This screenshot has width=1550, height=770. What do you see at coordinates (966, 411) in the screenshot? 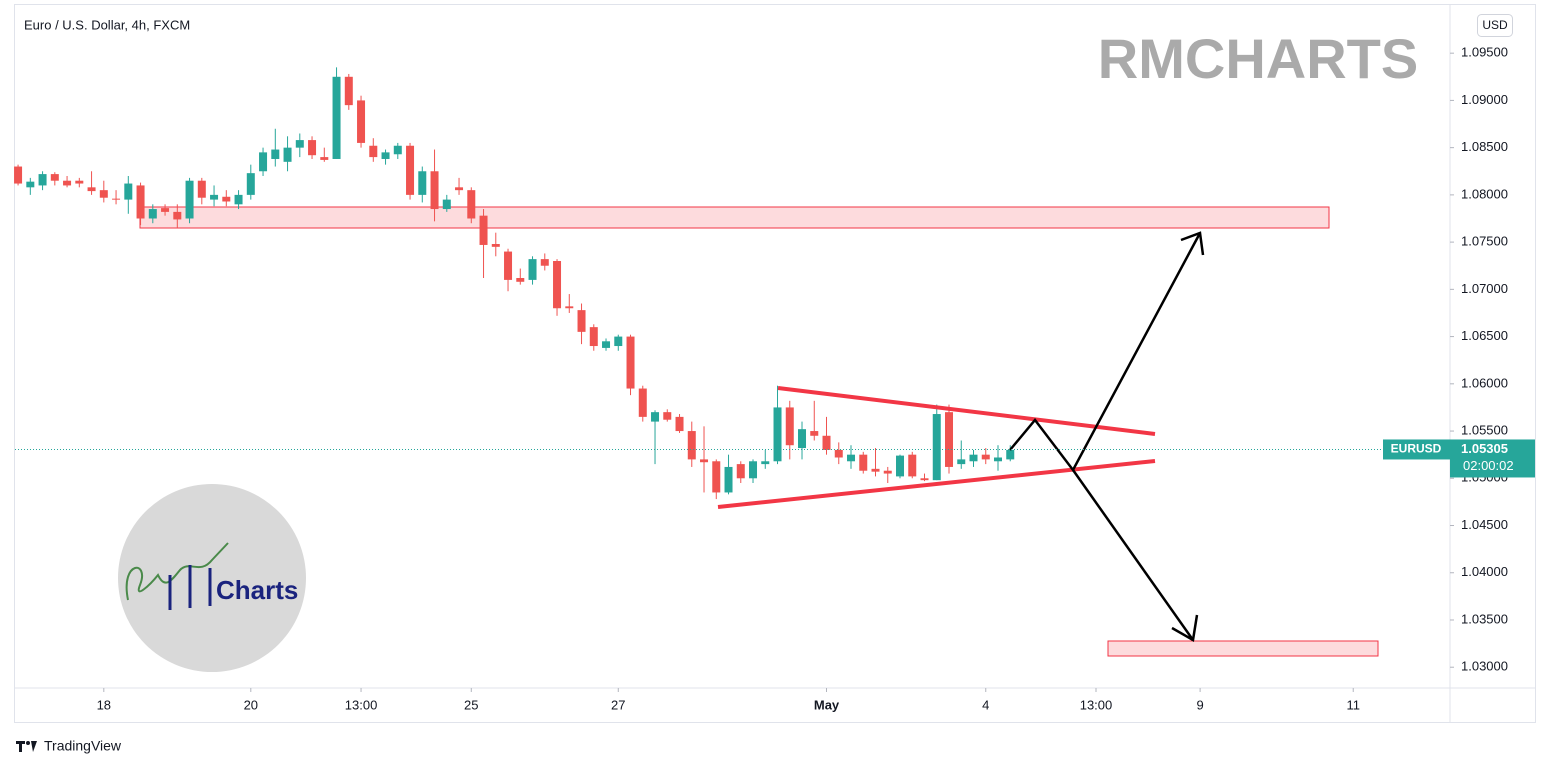
I see `triangle-upper` at bounding box center [966, 411].